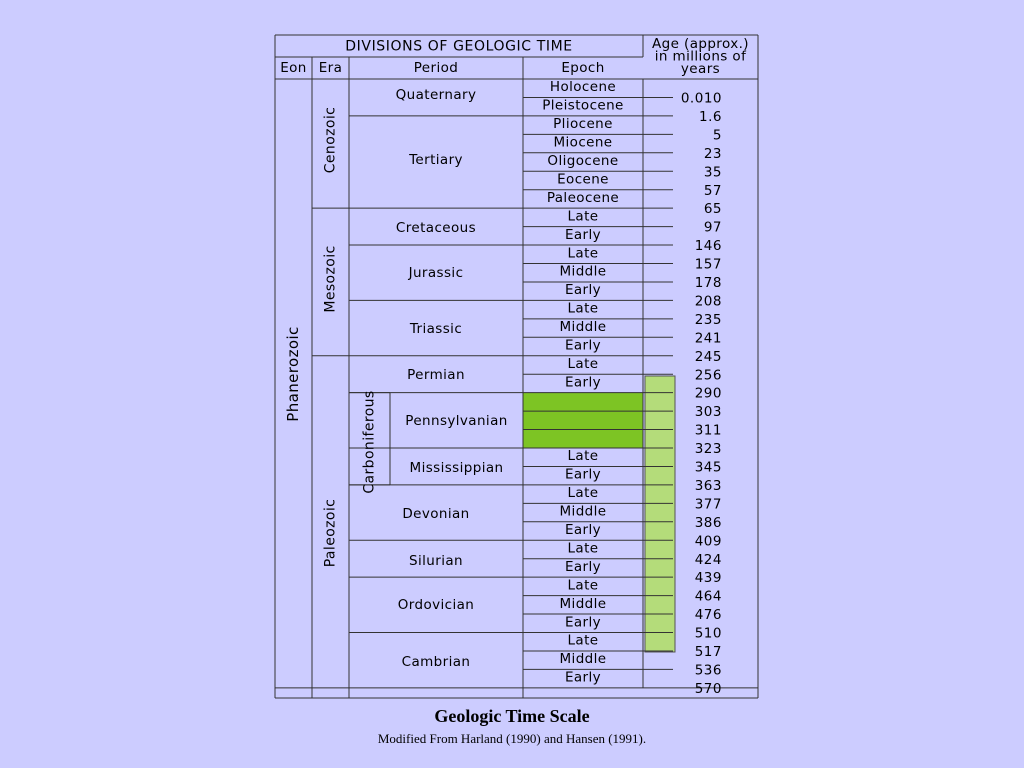 This screenshot has width=1024, height=768. Describe the element at coordinates (708, 338) in the screenshot. I see `age-value: 241` at that location.